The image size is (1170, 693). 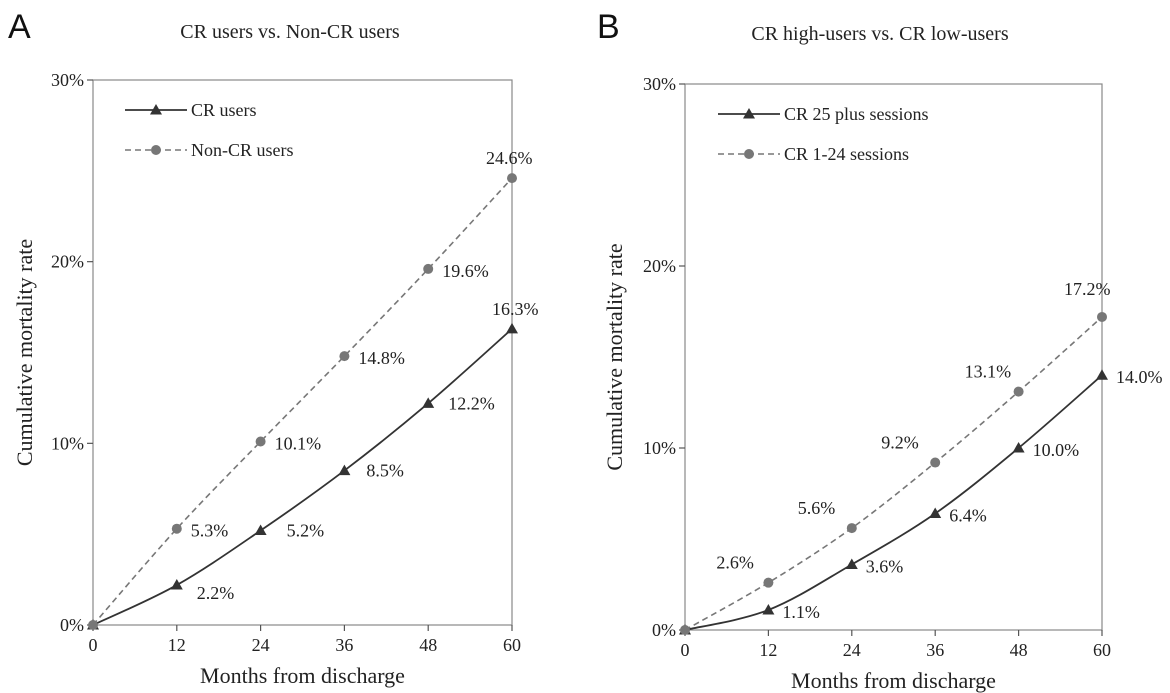 I want to click on data-label: 12.2%, so click(x=471, y=403).